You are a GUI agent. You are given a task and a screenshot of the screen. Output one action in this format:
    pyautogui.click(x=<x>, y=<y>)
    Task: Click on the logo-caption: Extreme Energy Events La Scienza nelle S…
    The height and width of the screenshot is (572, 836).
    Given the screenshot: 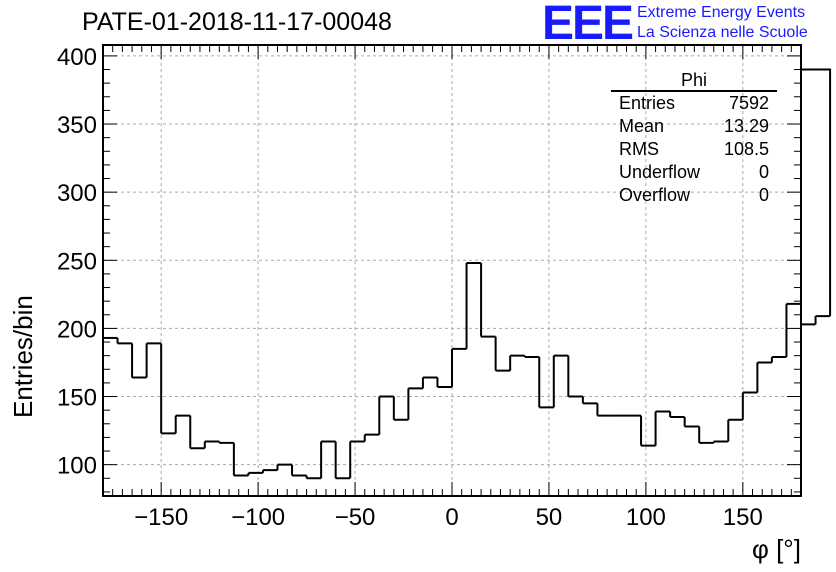 What is the action you would take?
    pyautogui.click(x=722, y=23)
    